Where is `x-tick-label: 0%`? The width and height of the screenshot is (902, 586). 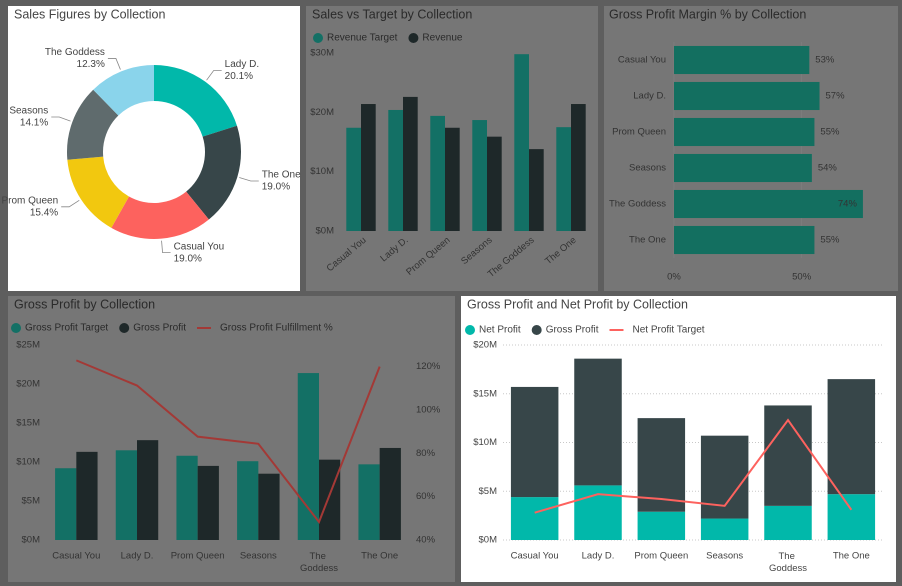 x-tick-label: 0% is located at coordinates (674, 277).